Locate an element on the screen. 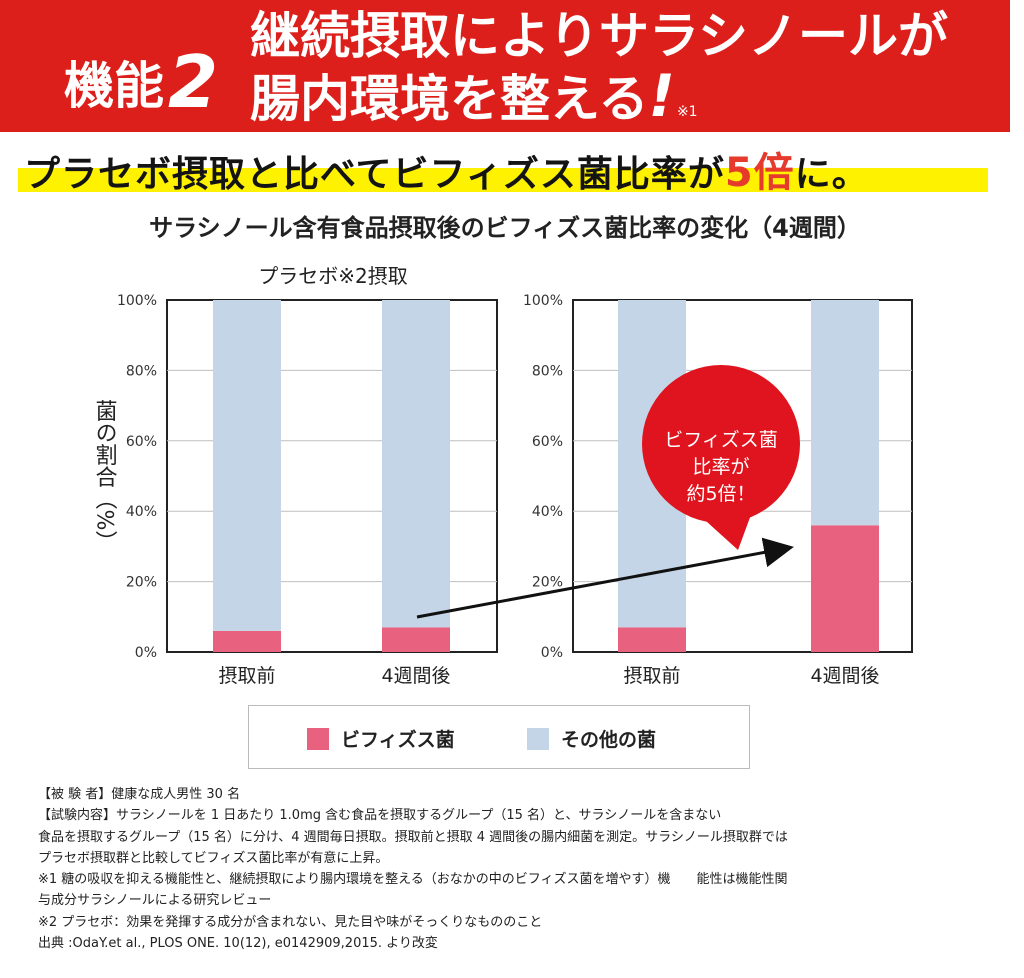 The image size is (1024, 978). legend-swatch-bifido is located at coordinates (318, 739).